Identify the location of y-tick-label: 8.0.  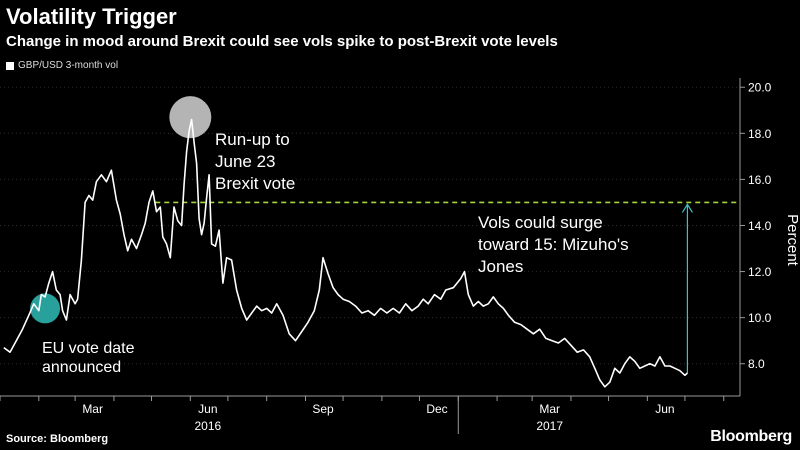
(756, 364).